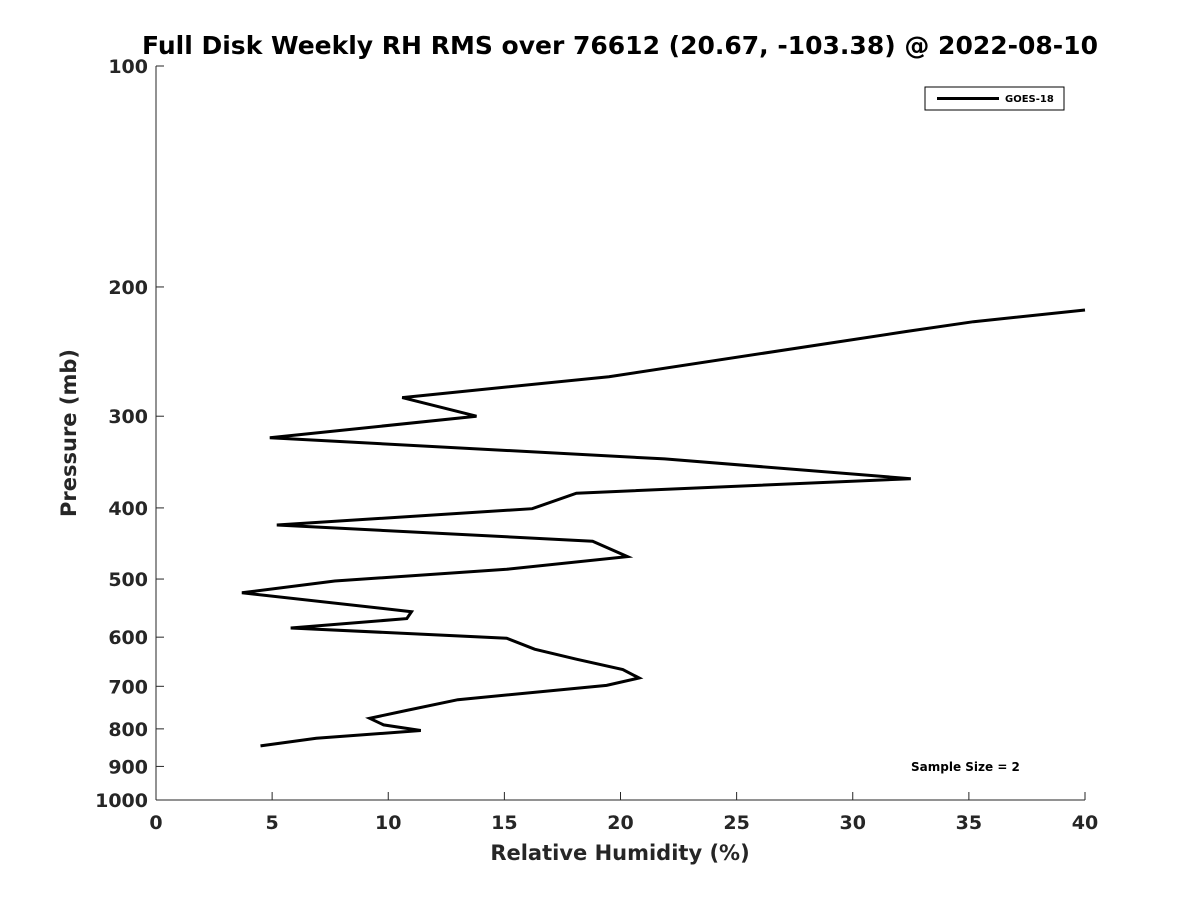 The width and height of the screenshot is (1200, 900). I want to click on x-tick-label: 10, so click(388, 823).